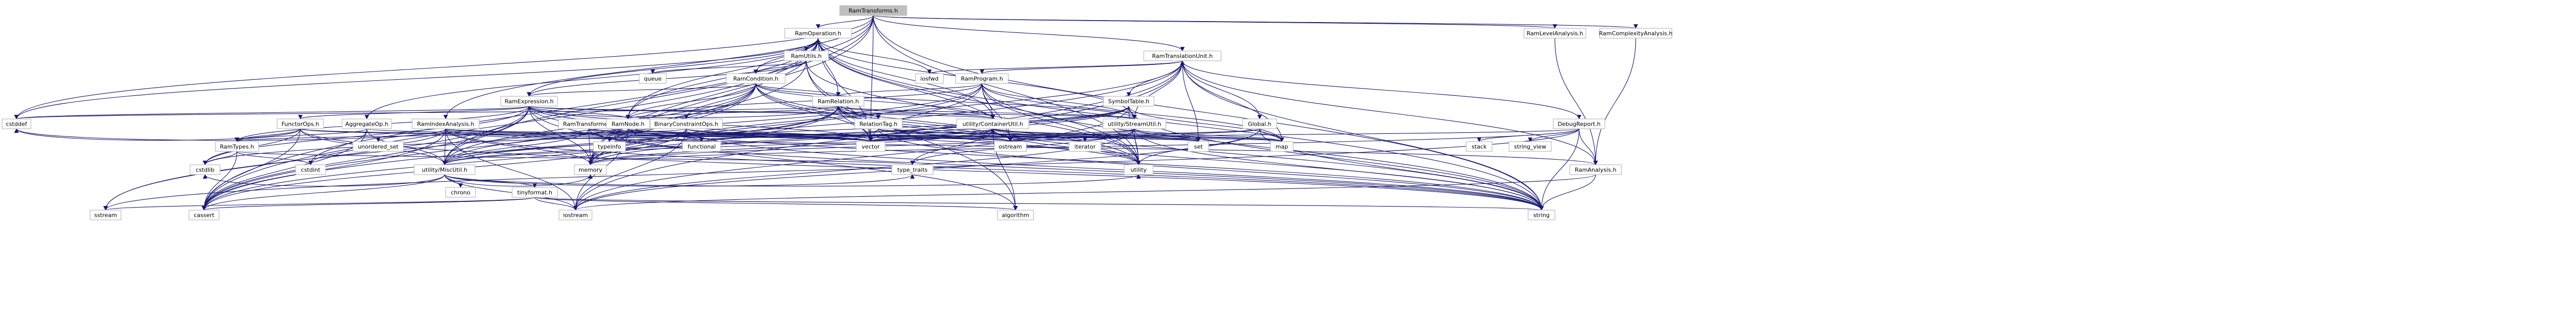  I want to click on edge-ramexpression-h-to-utility-containerutil-h, so click(762, 112).